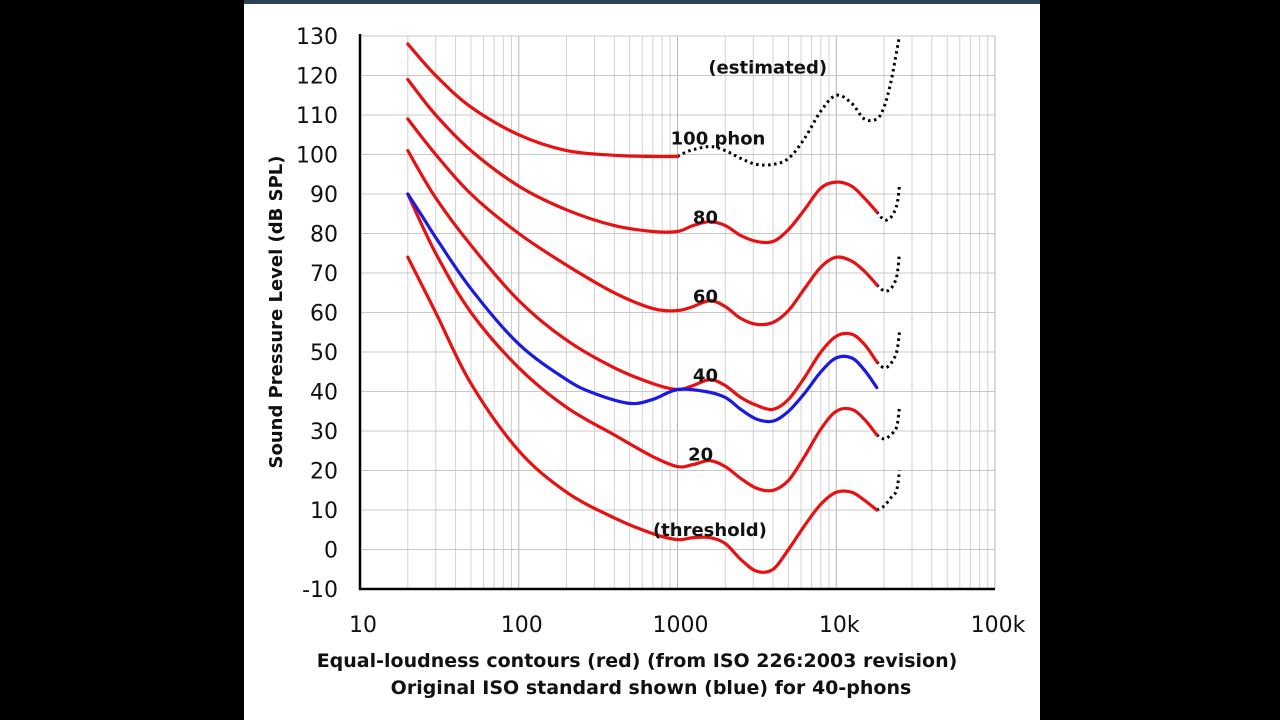 The width and height of the screenshot is (1280, 720). Describe the element at coordinates (331, 551) in the screenshot. I see `y-tick-label: 0` at that location.